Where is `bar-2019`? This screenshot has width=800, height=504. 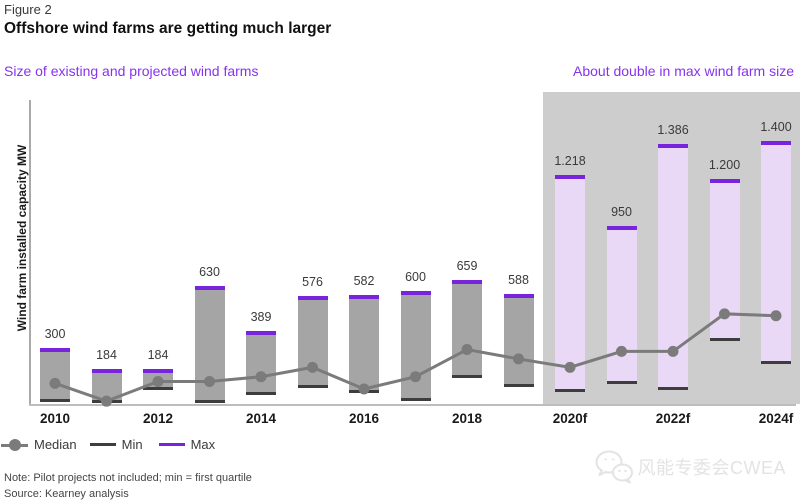 bar-2019 is located at coordinates (518, 340).